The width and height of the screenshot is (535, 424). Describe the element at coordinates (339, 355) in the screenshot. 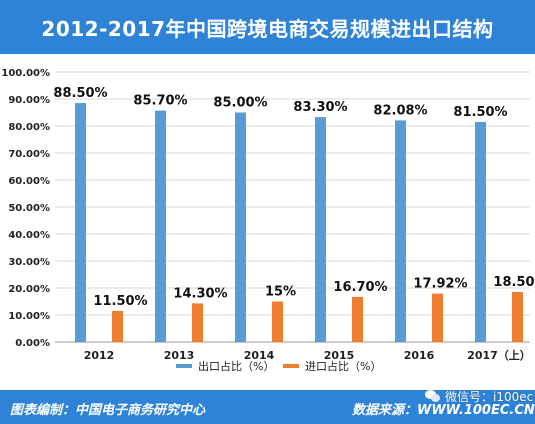

I see `x-tick-label: 2015` at that location.